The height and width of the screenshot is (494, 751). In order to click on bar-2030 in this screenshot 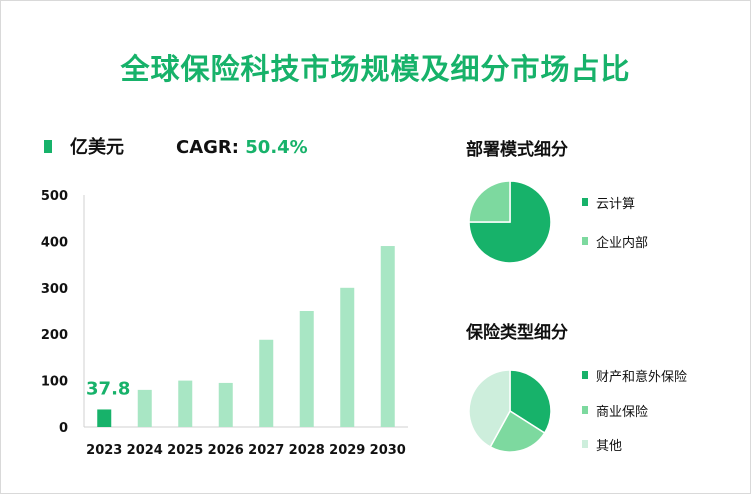, I will do `click(387, 336)`.